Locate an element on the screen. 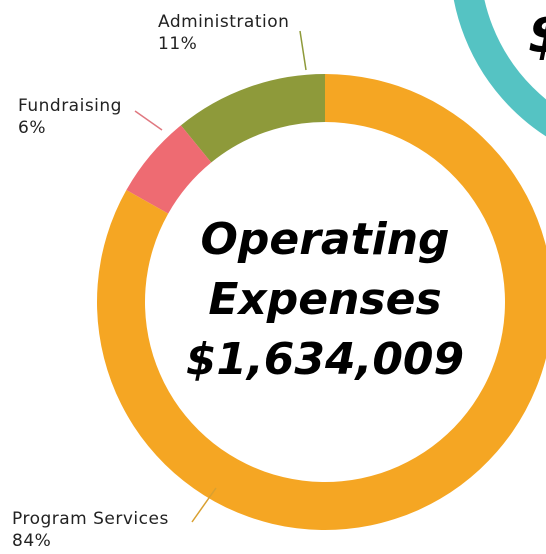  corner-text: $ is located at coordinates (537, 33).